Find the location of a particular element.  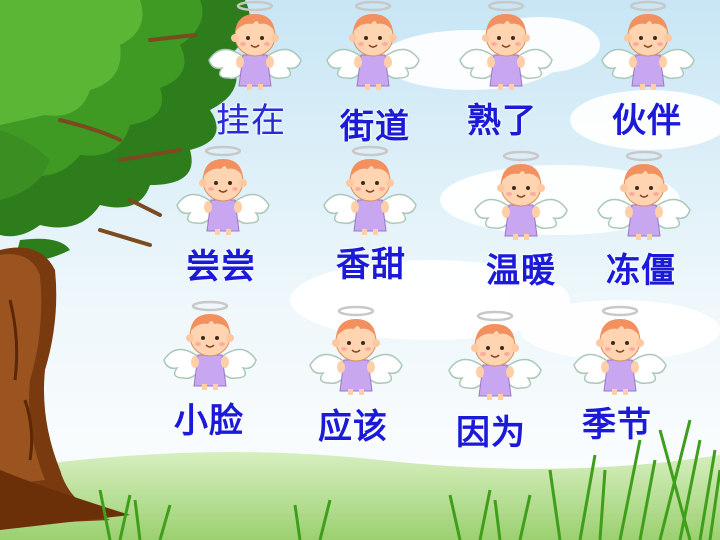

word-card: 季节 is located at coordinates (617, 425).